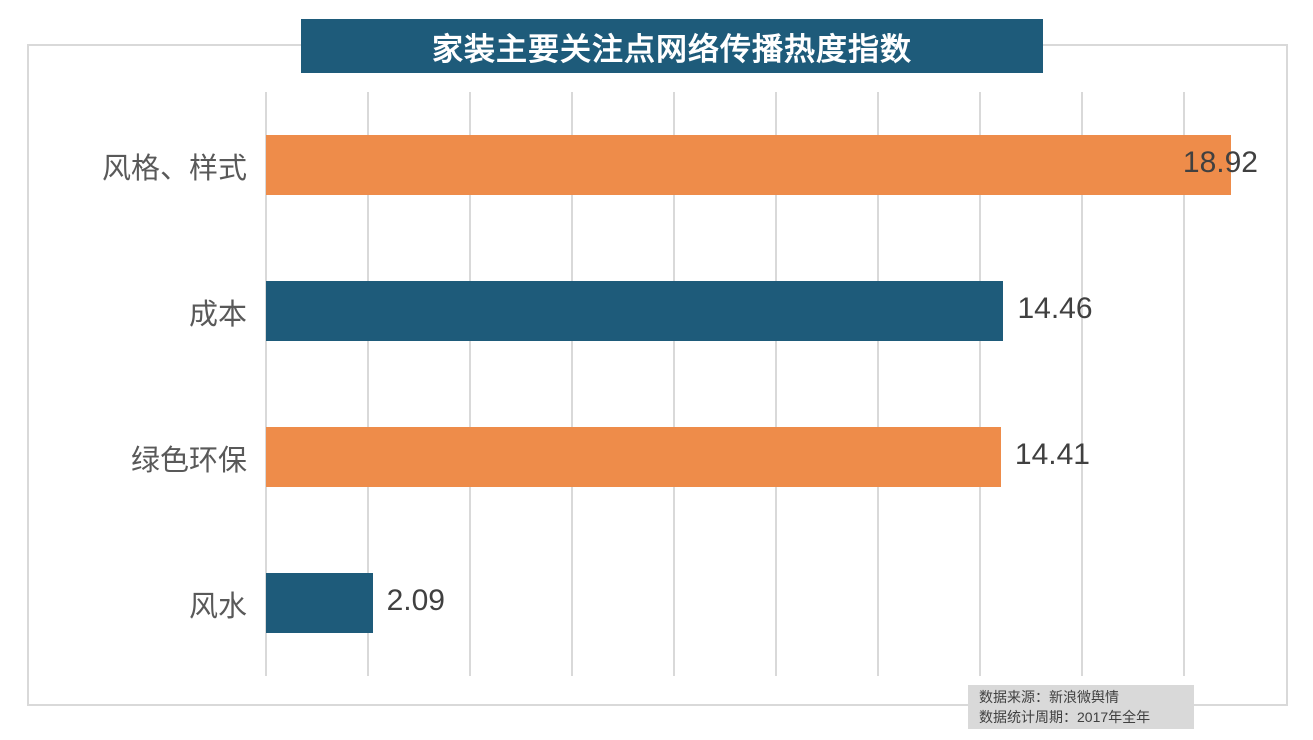 The image size is (1313, 740). I want to click on category-label: 成本, so click(217, 315).